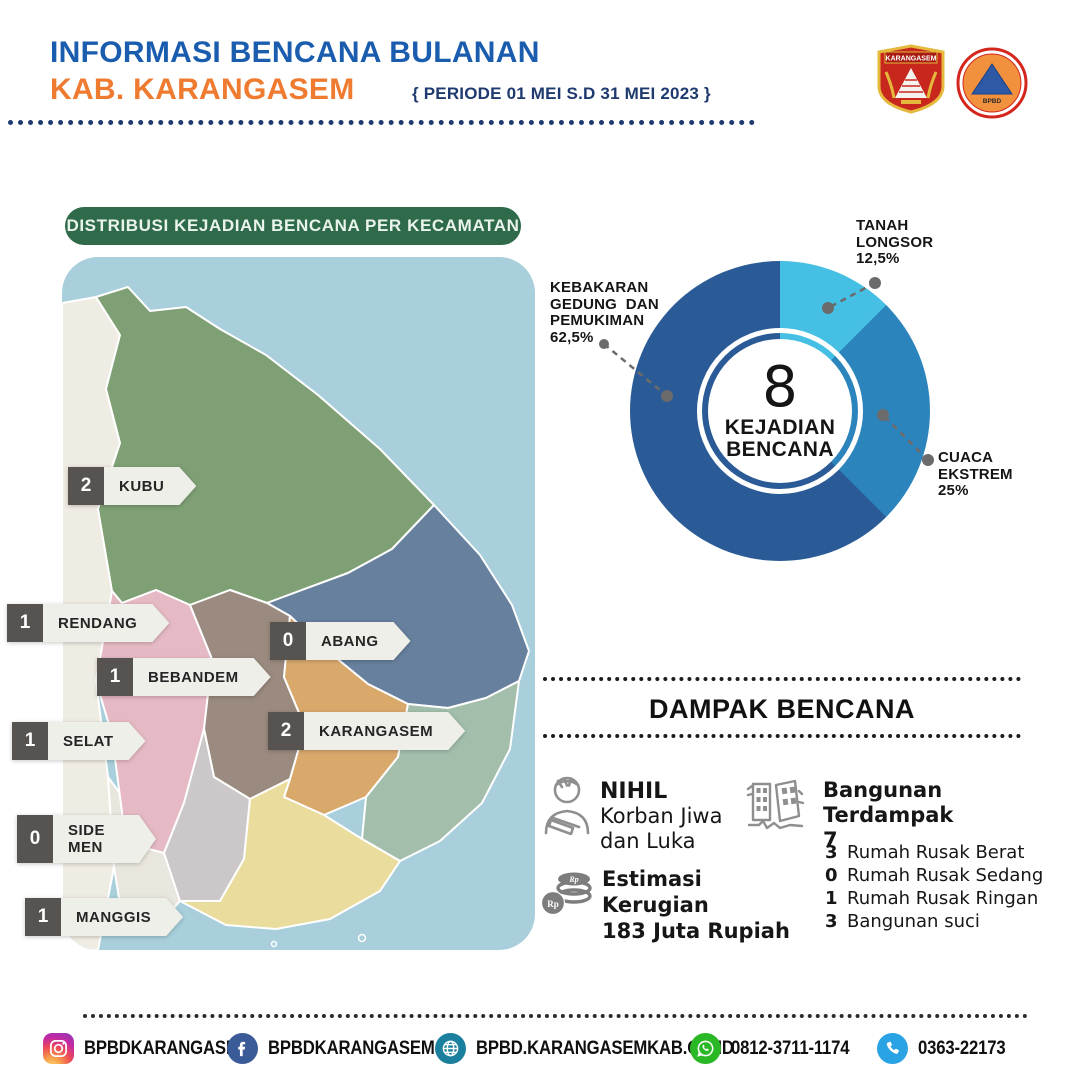  I want to click on globe-icon, so click(450, 1048).